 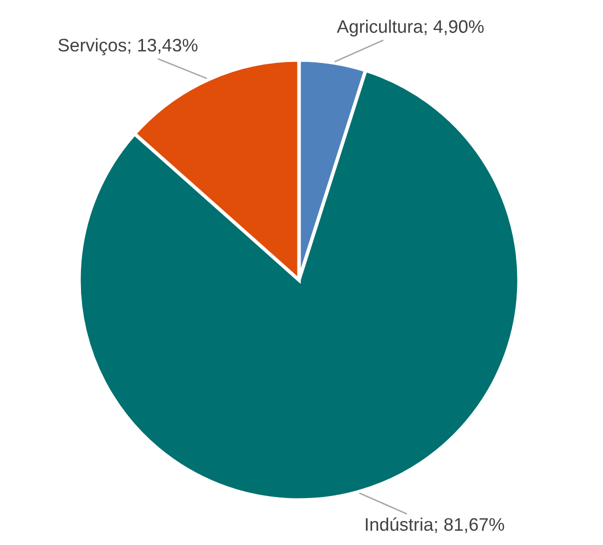 I want to click on slice-label: Indústria; 81,67%, so click(x=435, y=525).